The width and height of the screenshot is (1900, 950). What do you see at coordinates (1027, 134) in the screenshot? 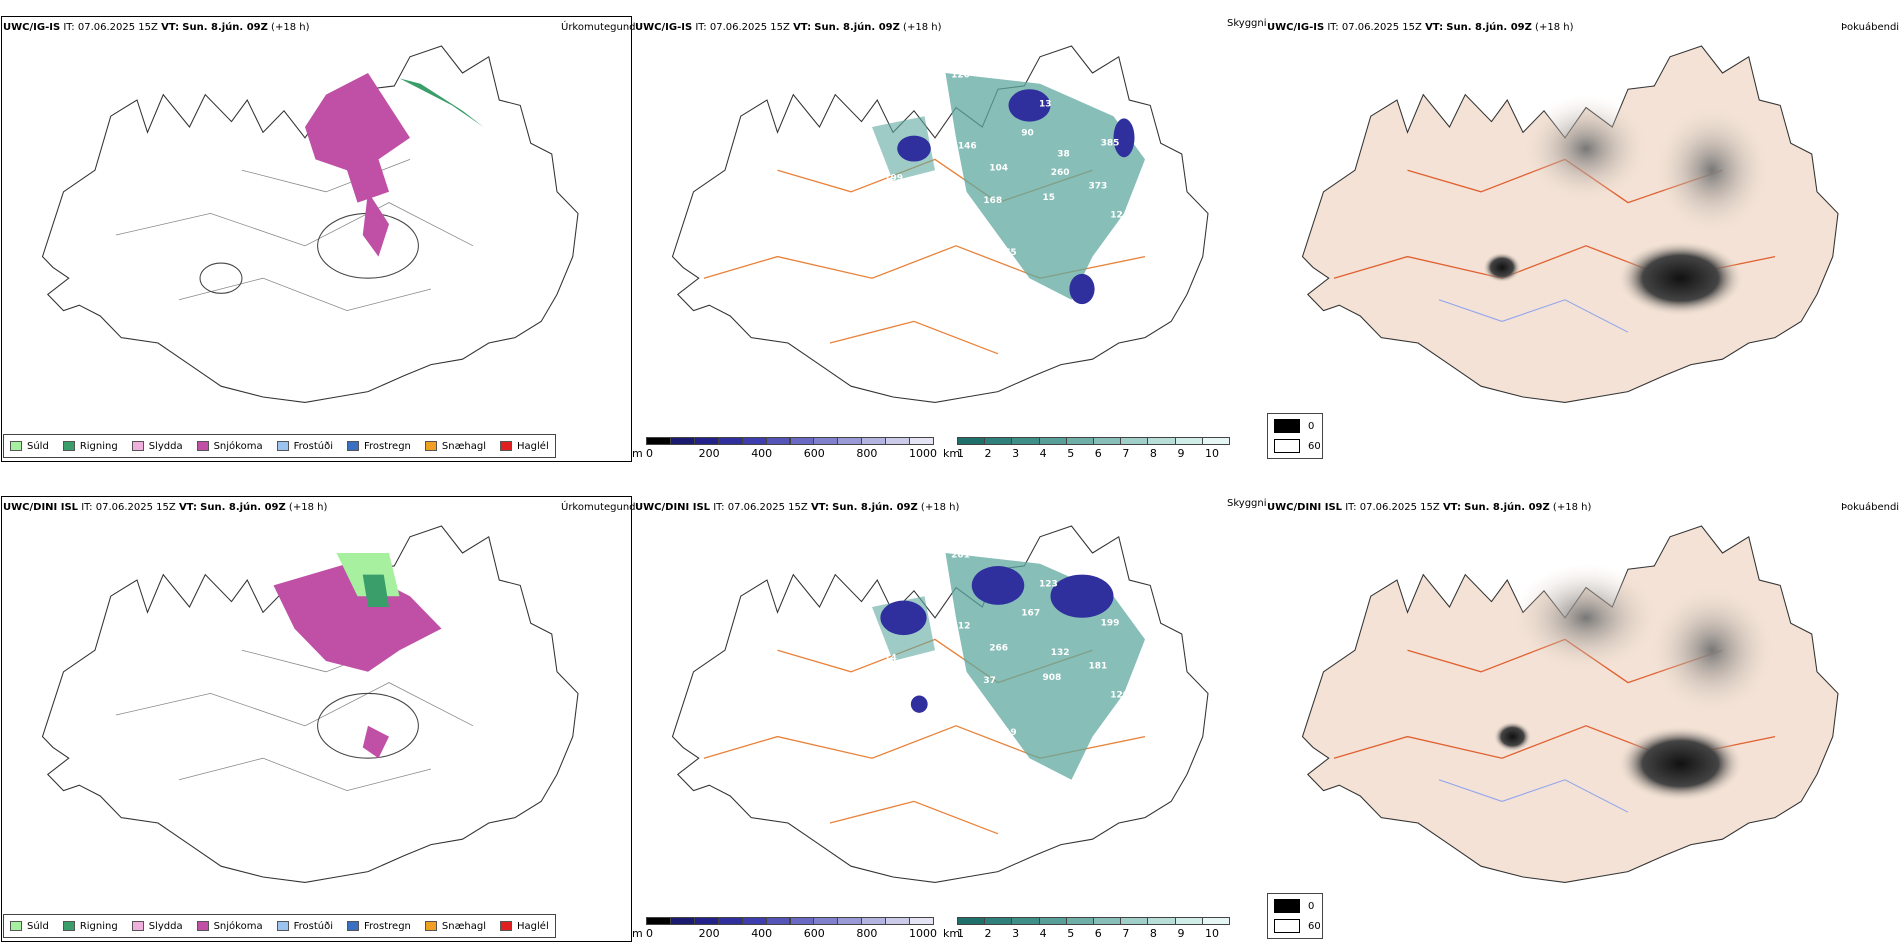
I see `visibility-value-label: 90` at bounding box center [1027, 134].